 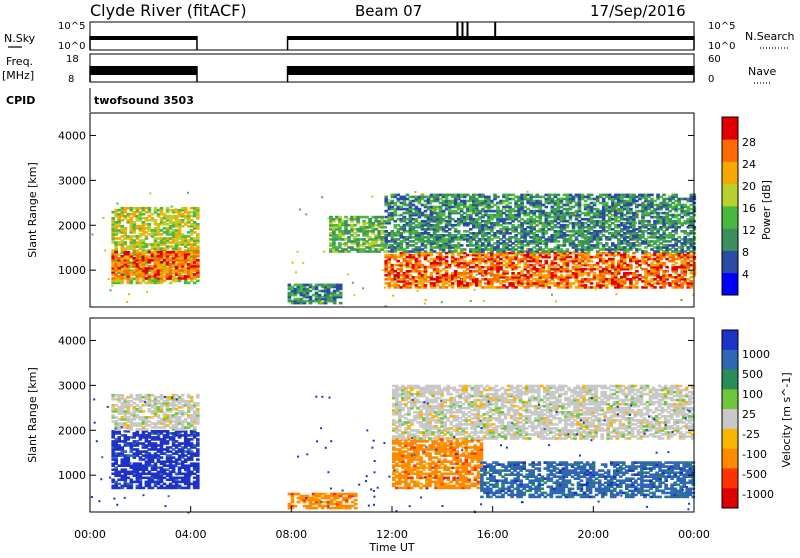 I want to click on freq-label: Freq., so click(x=19, y=61).